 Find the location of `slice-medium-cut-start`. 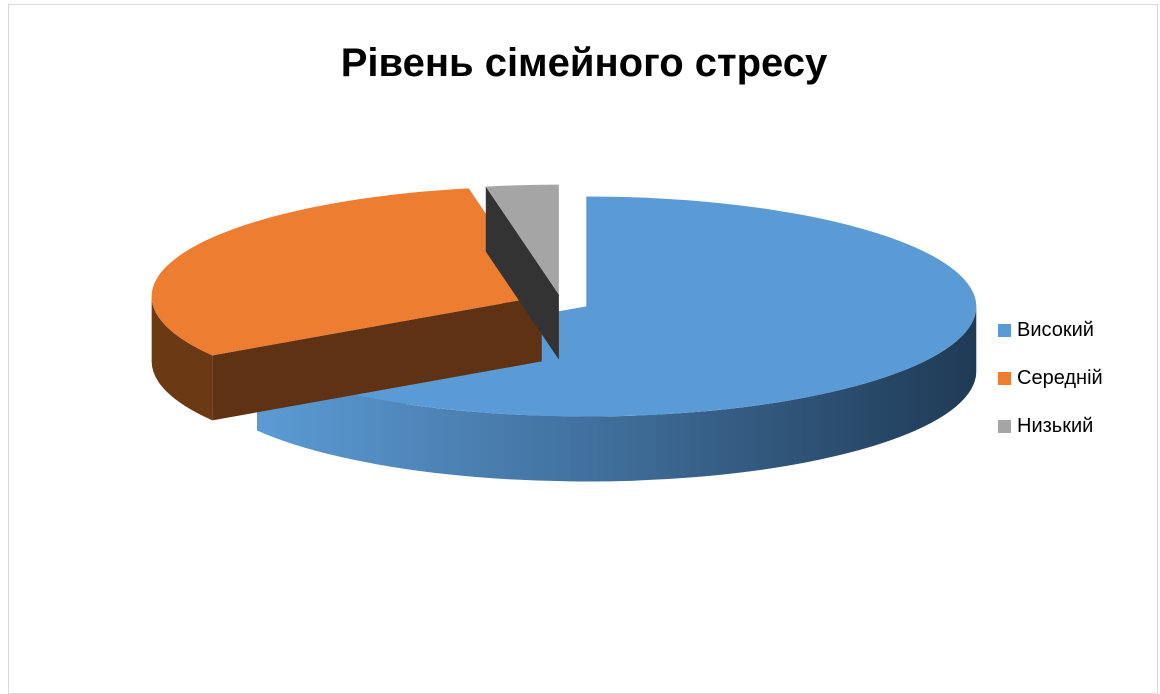

slice-medium-cut-start is located at coordinates (377, 358).